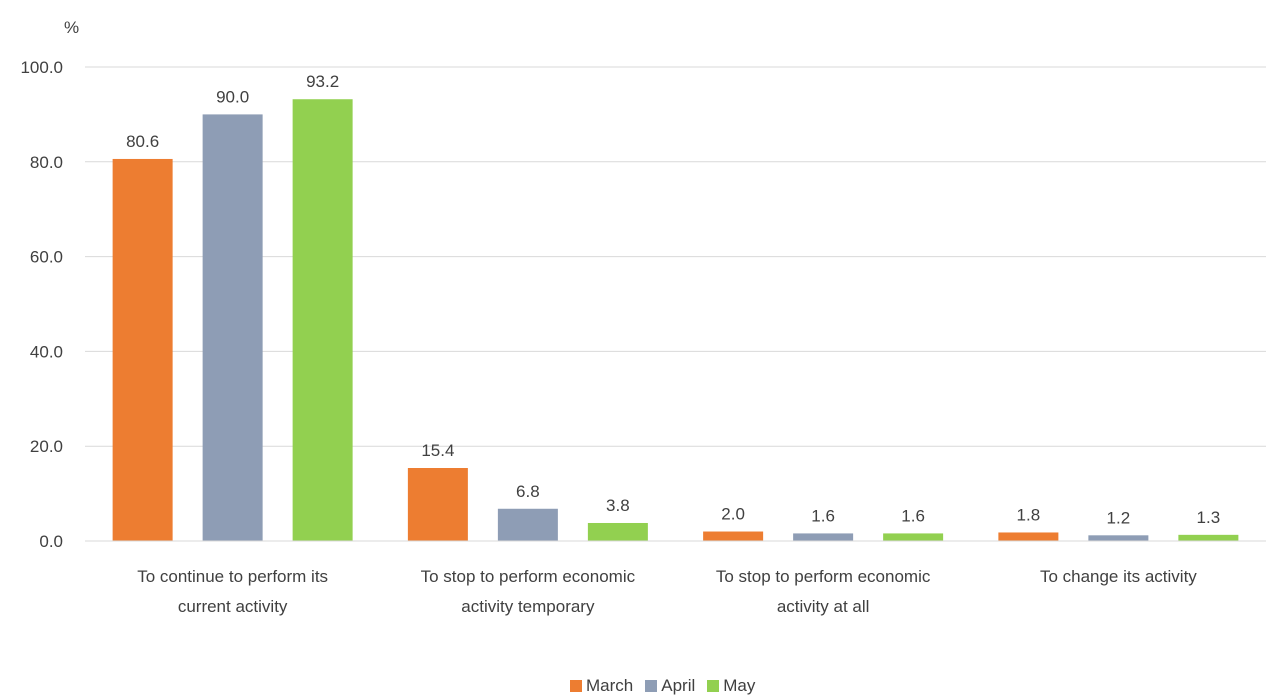  What do you see at coordinates (823, 606) in the screenshot?
I see `x-category-label: activity at all` at bounding box center [823, 606].